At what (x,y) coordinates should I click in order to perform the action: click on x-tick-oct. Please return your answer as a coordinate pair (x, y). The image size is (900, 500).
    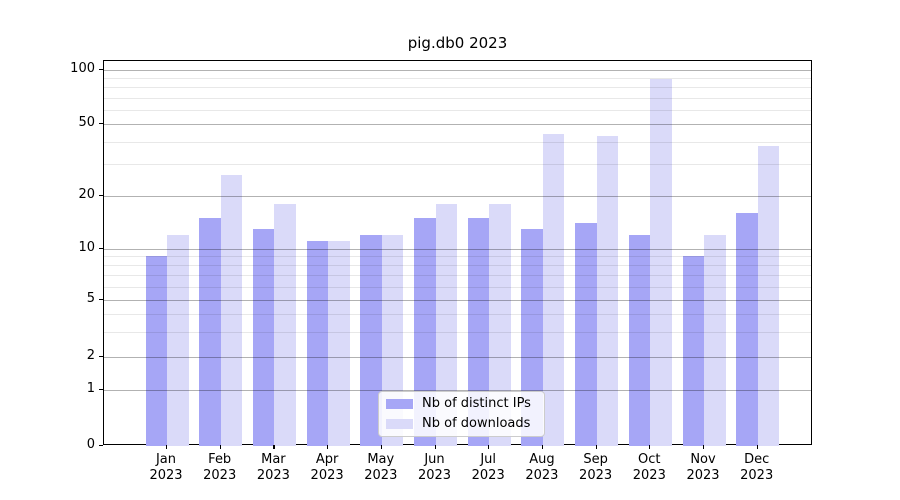
    Looking at the image, I should click on (650, 447).